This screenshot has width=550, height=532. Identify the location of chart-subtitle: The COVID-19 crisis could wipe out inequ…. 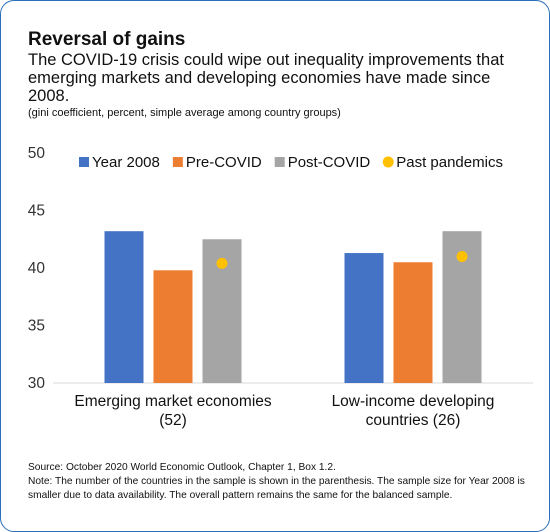
(266, 78).